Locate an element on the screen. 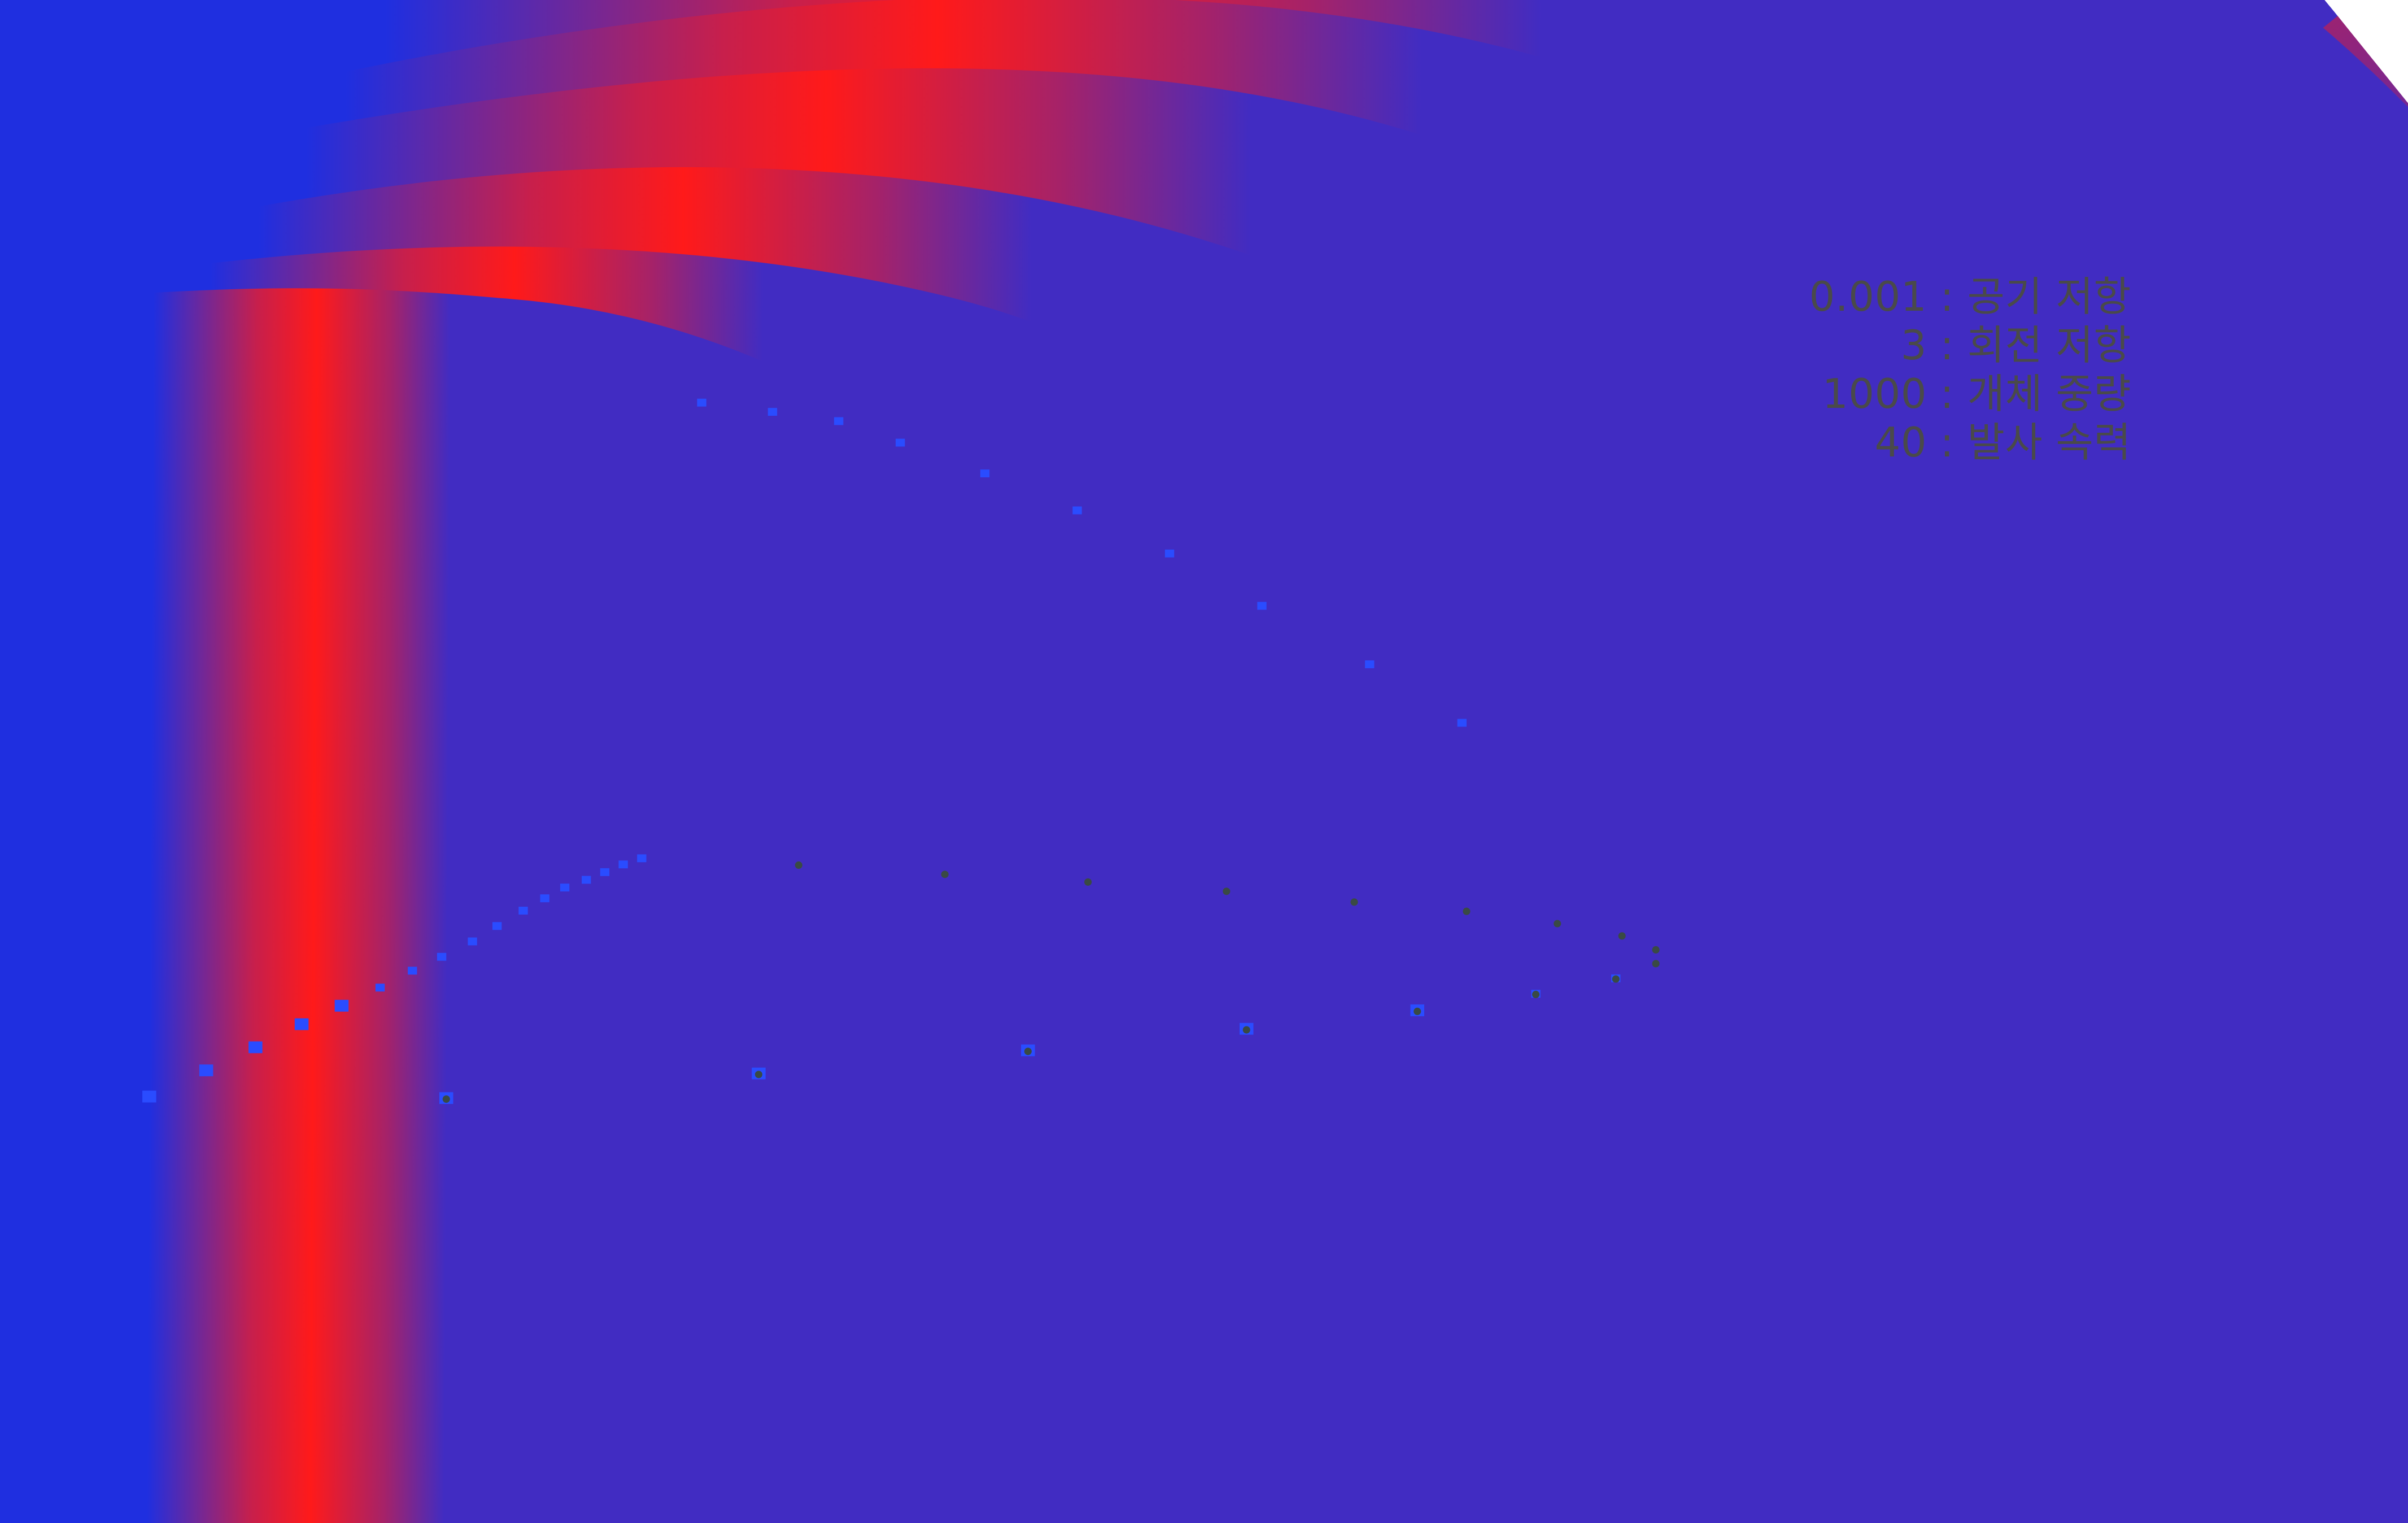 The height and width of the screenshot is (1523, 2408). param-label: 회전 저항 is located at coordinates (2049, 345).